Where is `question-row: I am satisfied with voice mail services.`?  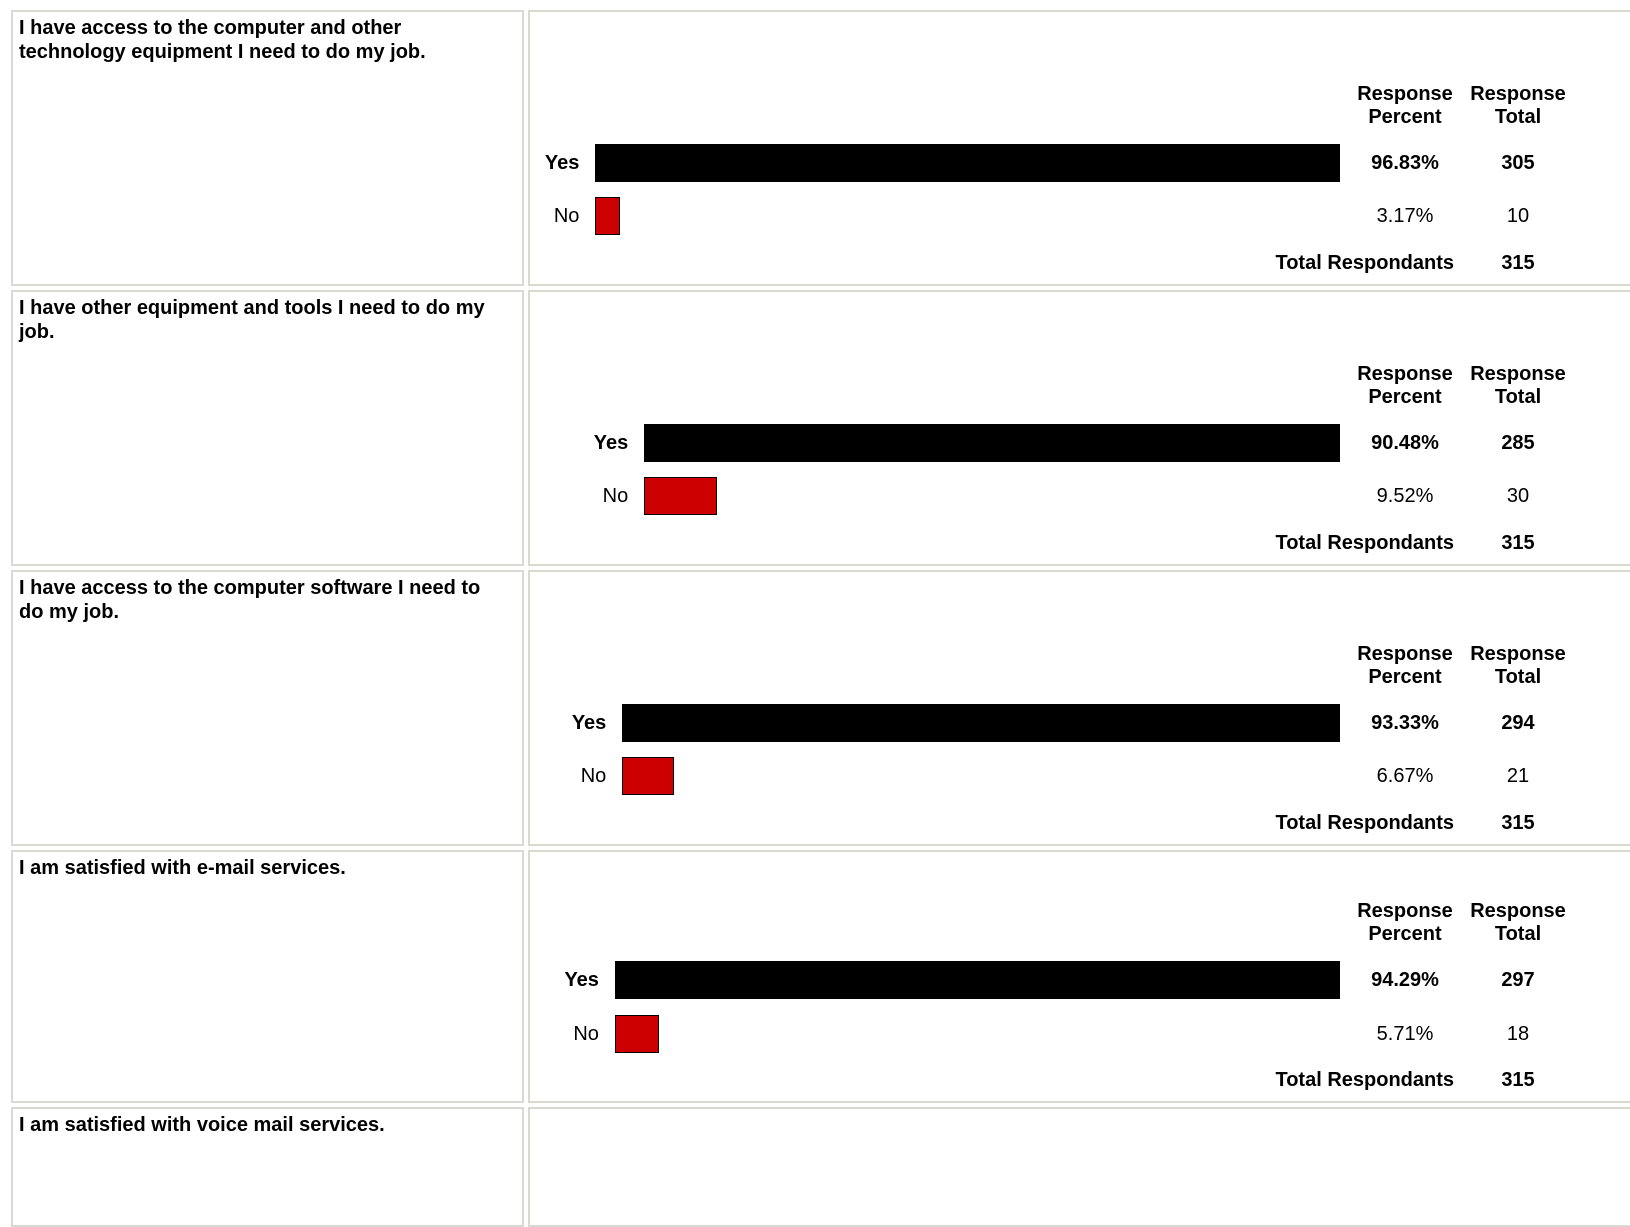
question-row: I am satisfied with voice mail services. is located at coordinates (815, 1167).